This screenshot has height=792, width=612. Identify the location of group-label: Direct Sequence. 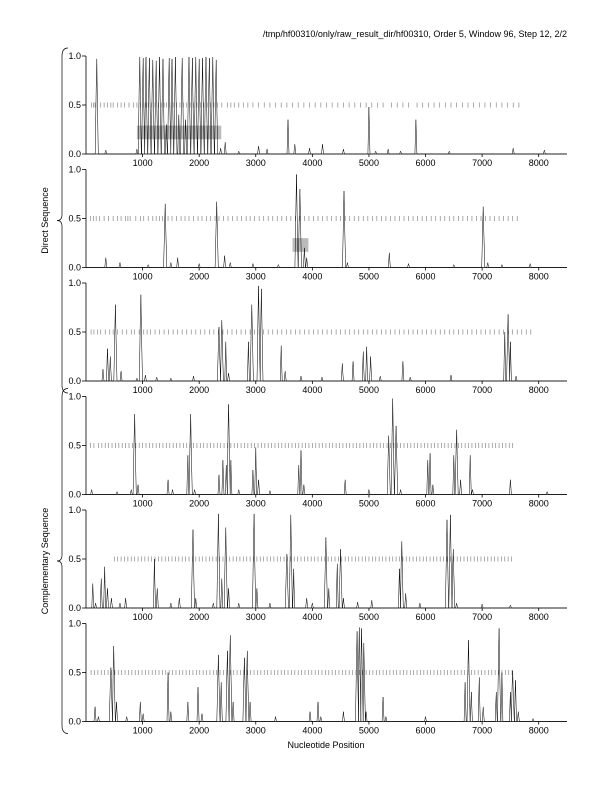
(45, 220).